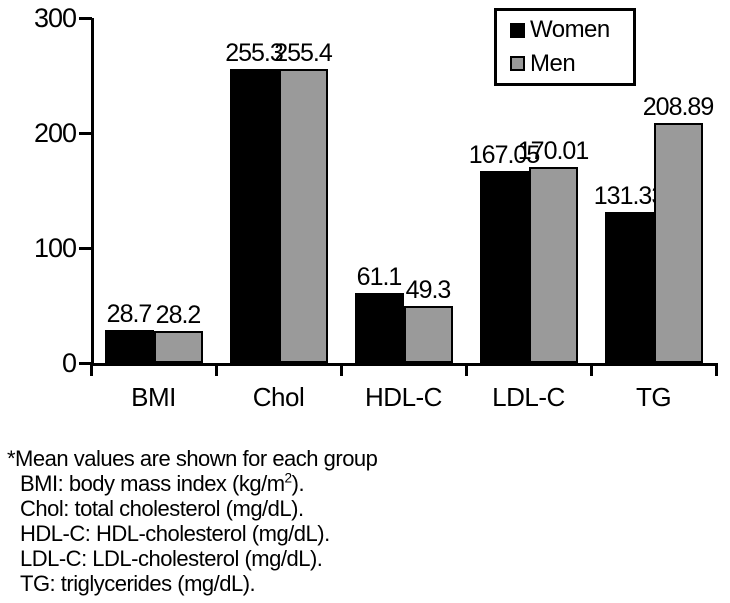 The width and height of the screenshot is (730, 603). I want to click on y-axis-tick-label: 0, so click(69, 363).